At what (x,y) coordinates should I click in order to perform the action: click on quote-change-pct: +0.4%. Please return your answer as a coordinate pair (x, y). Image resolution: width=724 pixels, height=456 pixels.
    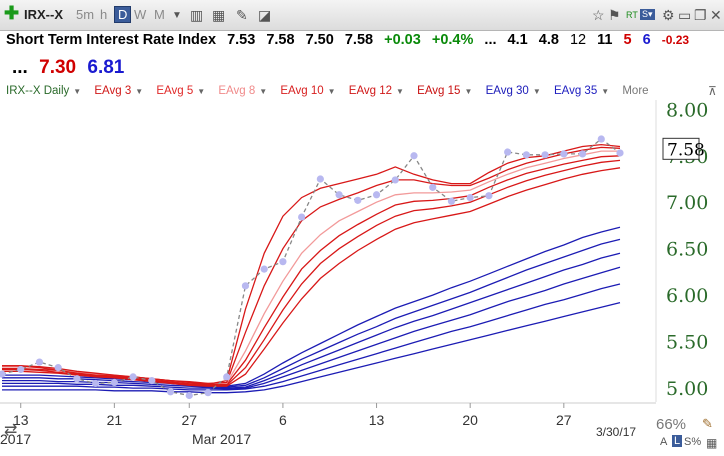
    Looking at the image, I should click on (452, 40).